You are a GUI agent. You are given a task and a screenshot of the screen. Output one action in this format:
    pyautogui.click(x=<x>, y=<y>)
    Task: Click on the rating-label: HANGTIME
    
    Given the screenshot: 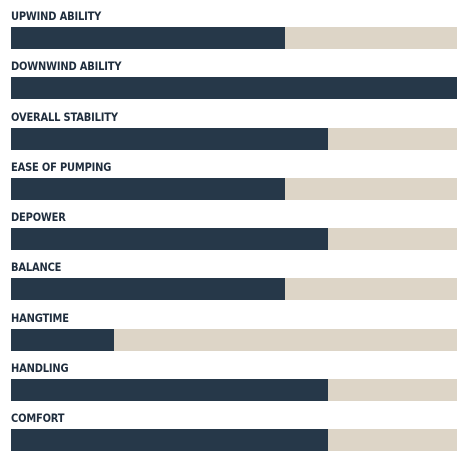 What is the action you would take?
    pyautogui.click(x=40, y=317)
    